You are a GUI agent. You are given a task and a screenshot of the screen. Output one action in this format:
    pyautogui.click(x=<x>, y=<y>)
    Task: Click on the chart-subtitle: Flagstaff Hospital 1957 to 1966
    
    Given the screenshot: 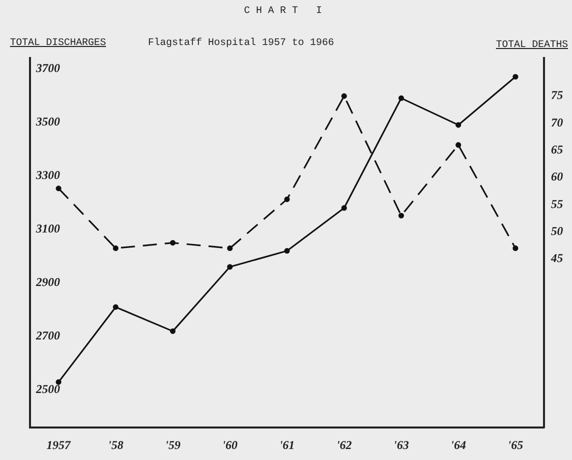 What is the action you would take?
    pyautogui.click(x=241, y=43)
    